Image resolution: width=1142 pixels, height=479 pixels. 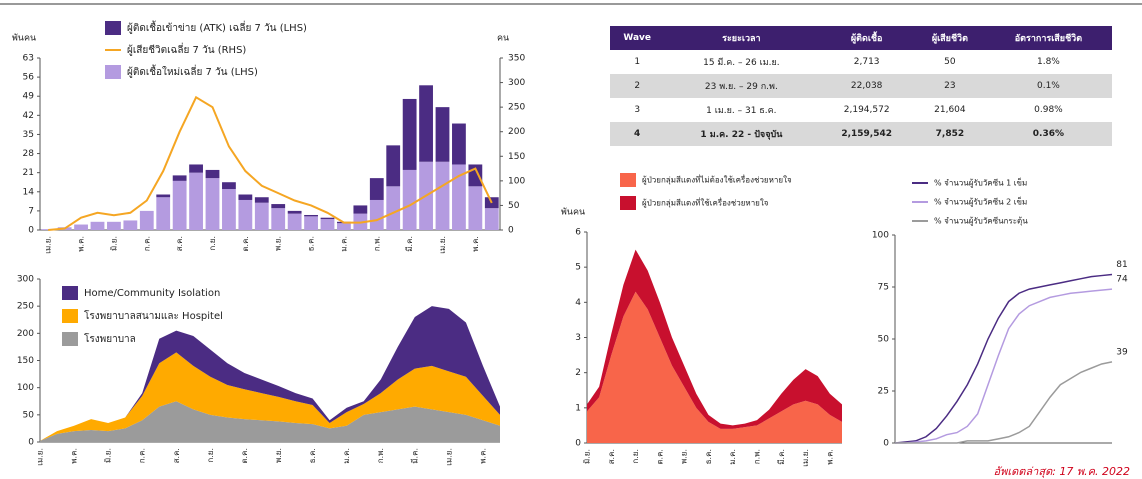 What do you see at coordinates (25, 280) in the screenshot?
I see `y-tick-label: 300` at bounding box center [25, 280].